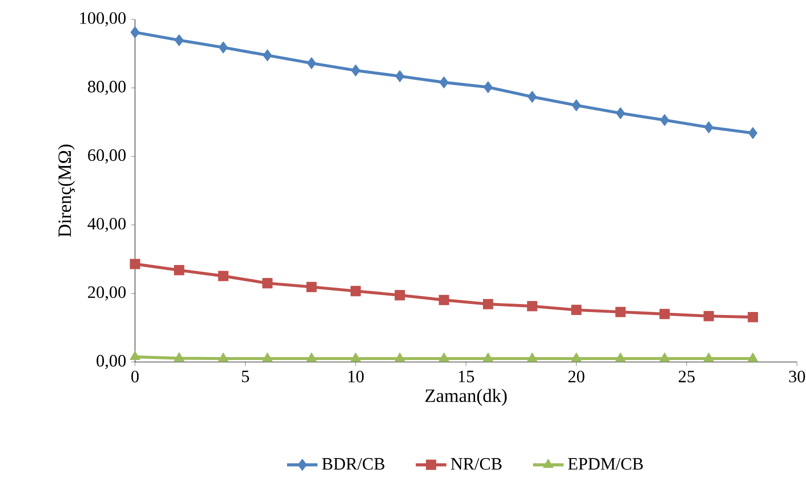 Image resolution: width=806 pixels, height=480 pixels. Describe the element at coordinates (107, 87) in the screenshot. I see `y-tick-label: 80,00` at that location.